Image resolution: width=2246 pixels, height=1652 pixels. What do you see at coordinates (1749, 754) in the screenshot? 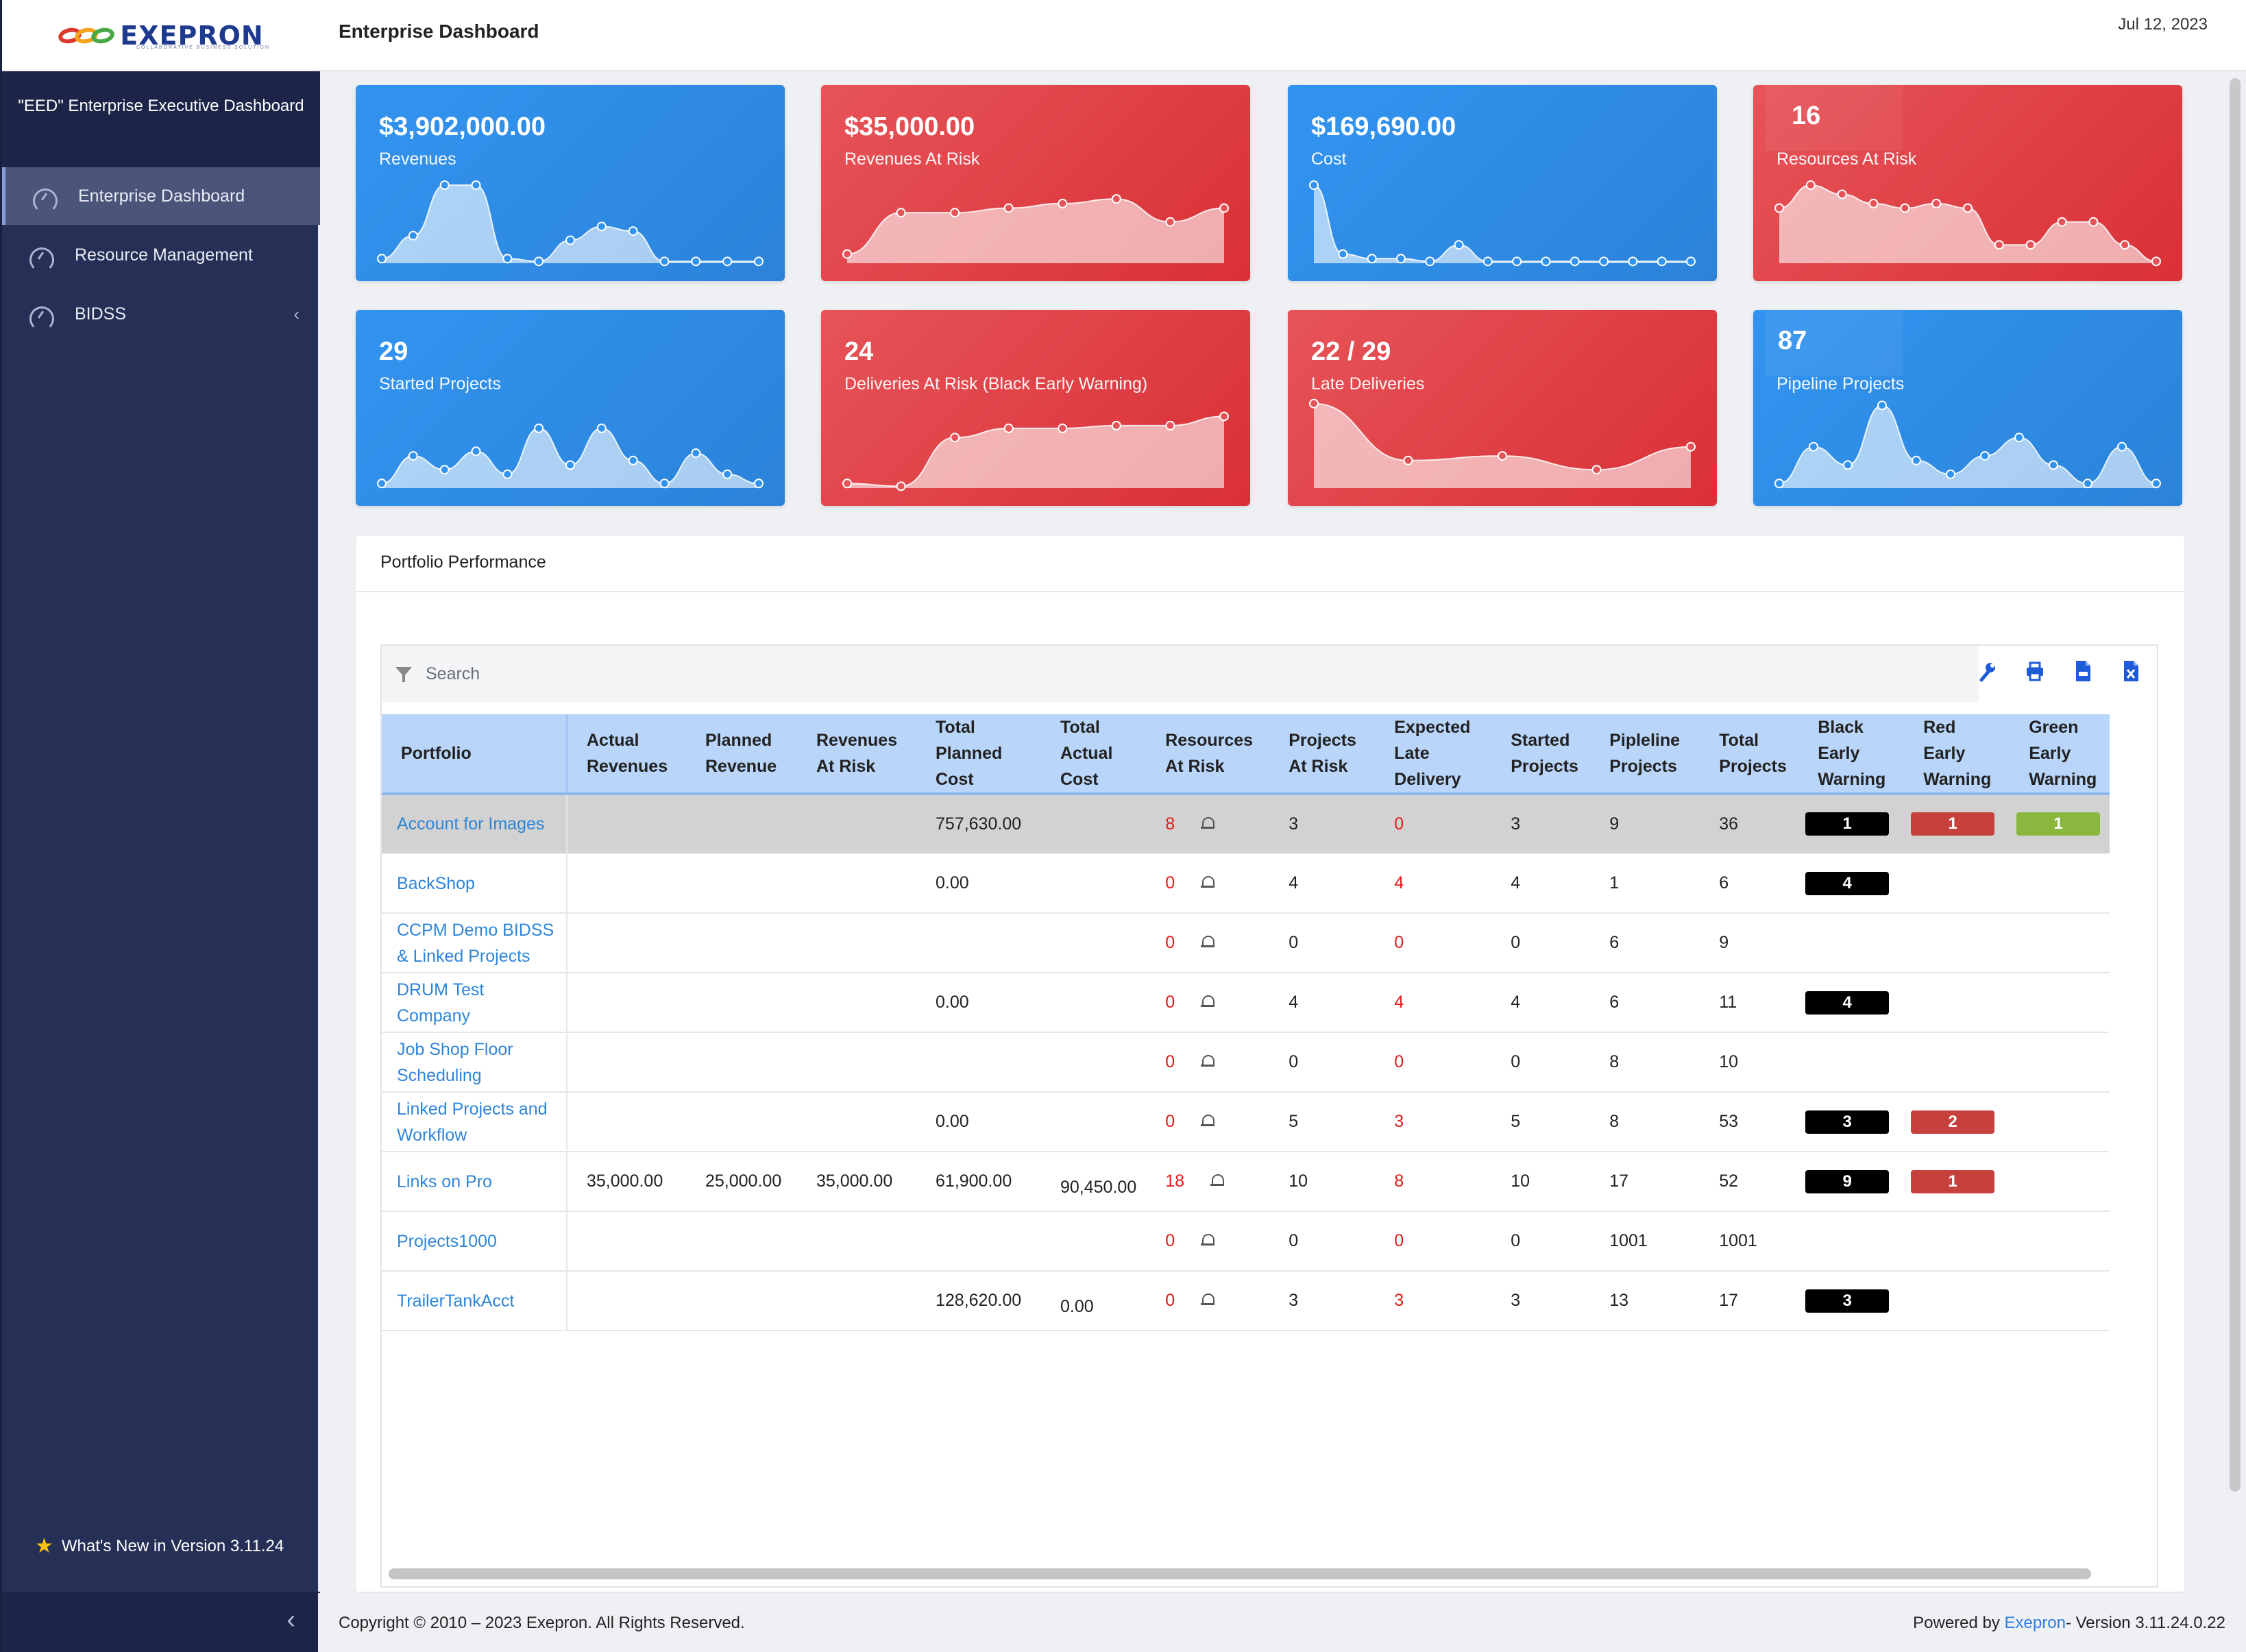
I see `column-header-total-projects: Total Projects` at bounding box center [1749, 754].